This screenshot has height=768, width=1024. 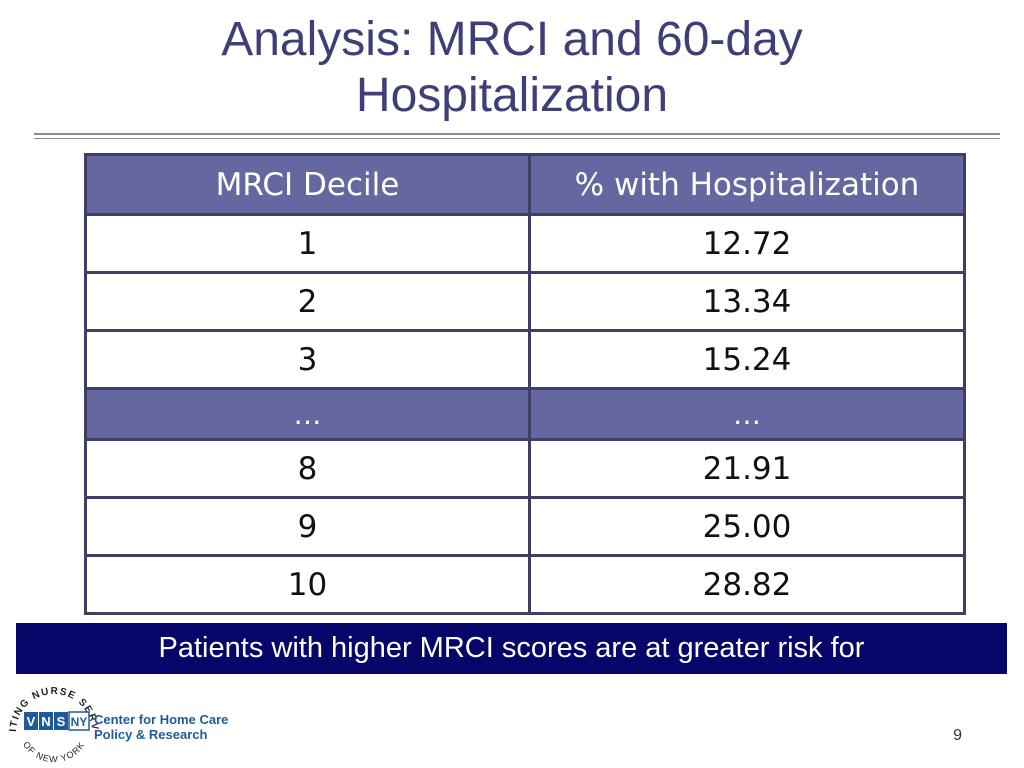 What do you see at coordinates (161, 719) in the screenshot?
I see `org-name-line-1: Center for Home Care` at bounding box center [161, 719].